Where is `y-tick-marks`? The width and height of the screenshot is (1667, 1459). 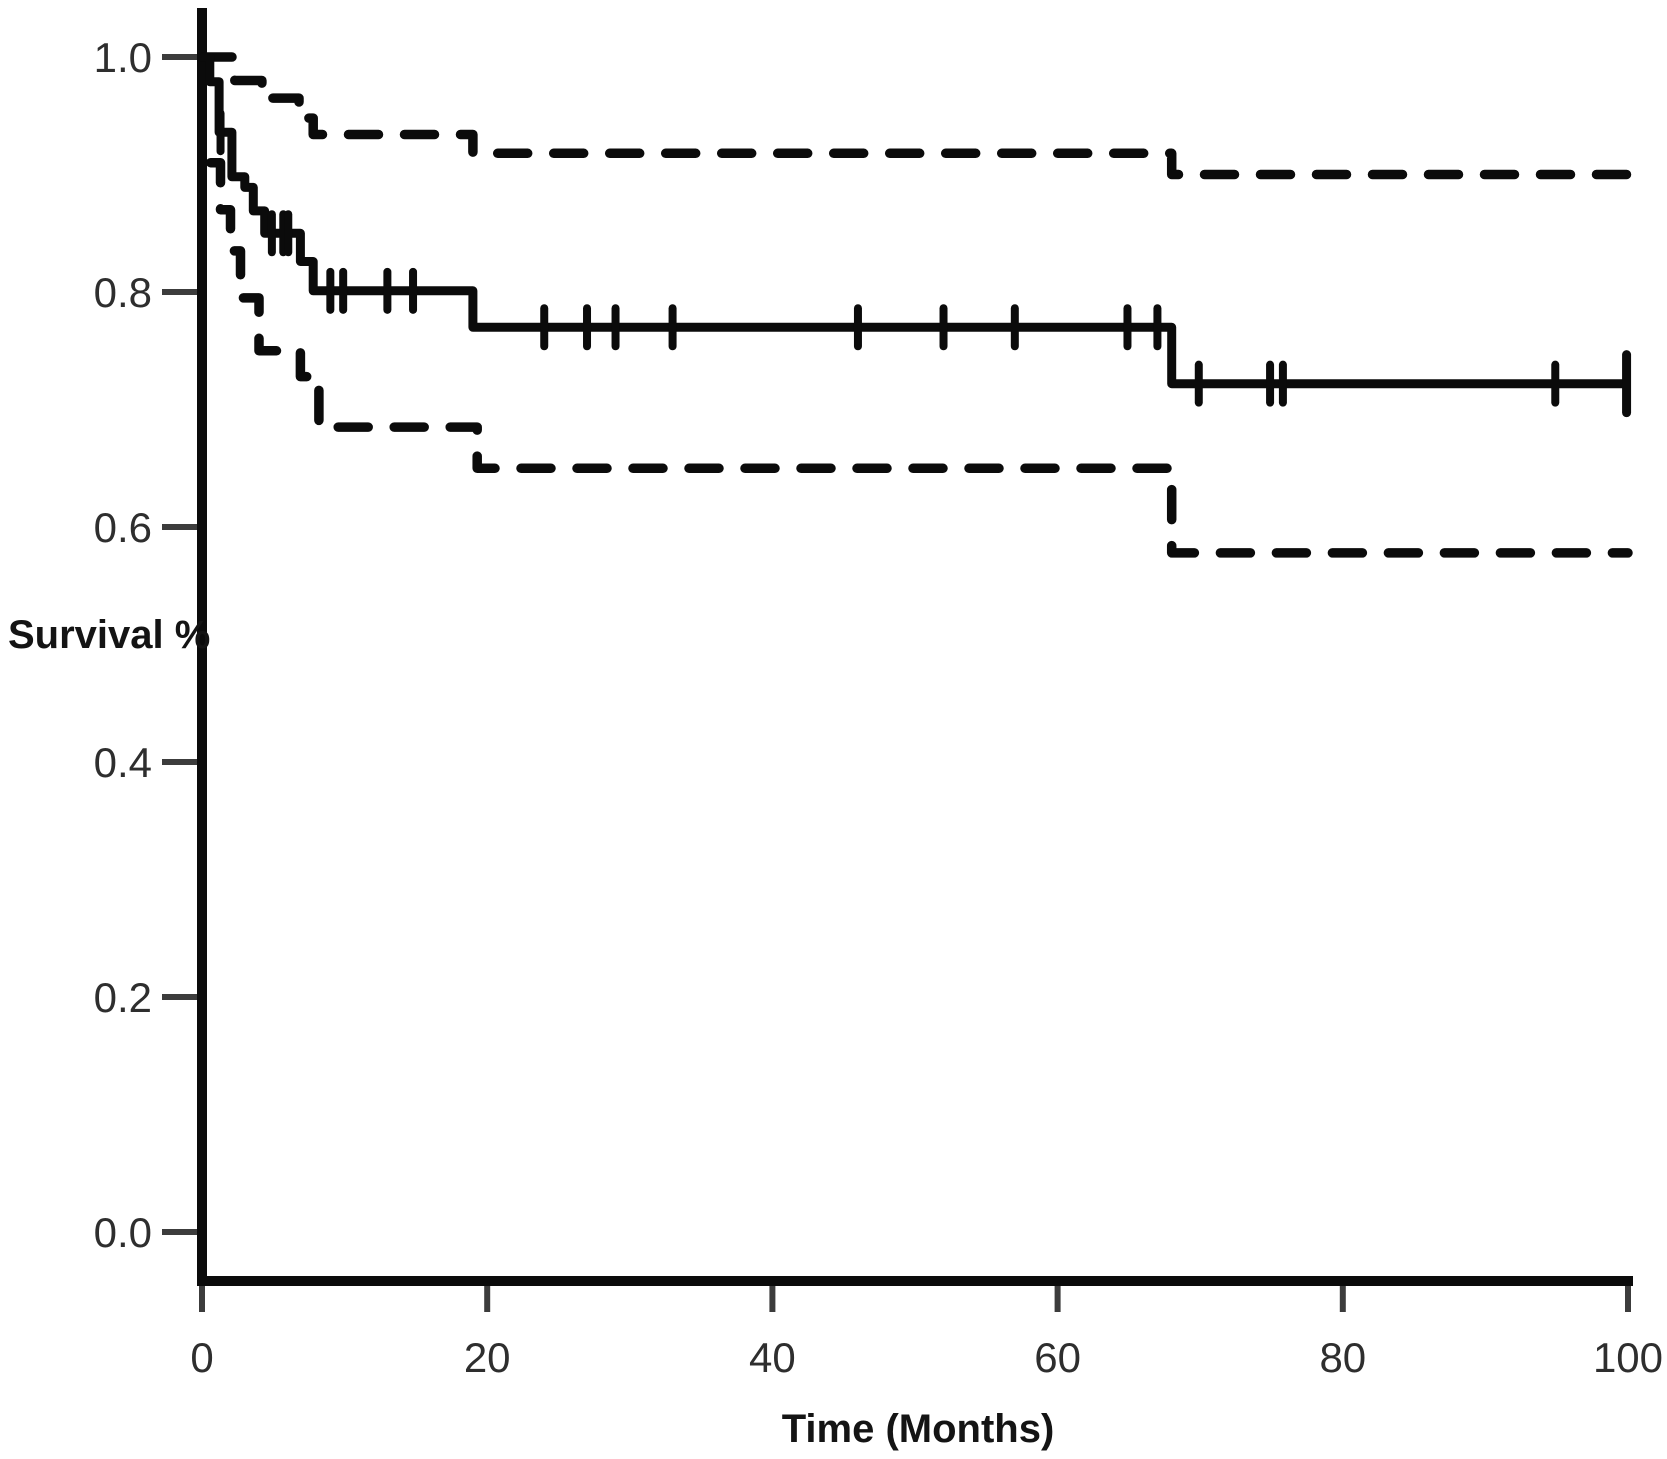
y-tick-marks is located at coordinates (179, 644).